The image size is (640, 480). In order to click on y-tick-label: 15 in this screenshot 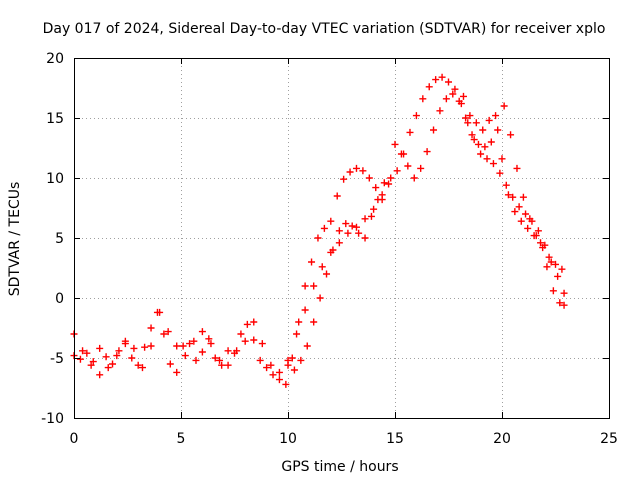, I will do `click(55, 119)`.